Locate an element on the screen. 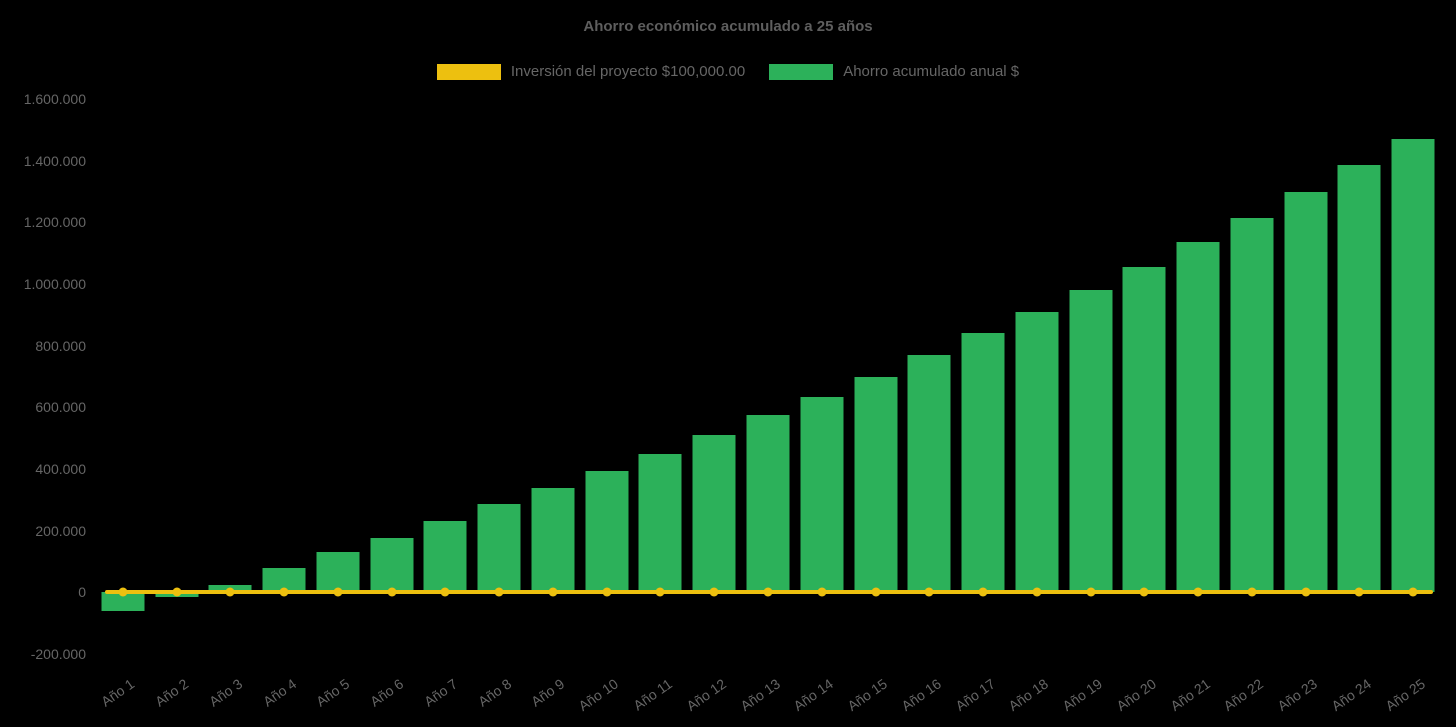  x-tick-label: Año 15 is located at coordinates (867, 695).